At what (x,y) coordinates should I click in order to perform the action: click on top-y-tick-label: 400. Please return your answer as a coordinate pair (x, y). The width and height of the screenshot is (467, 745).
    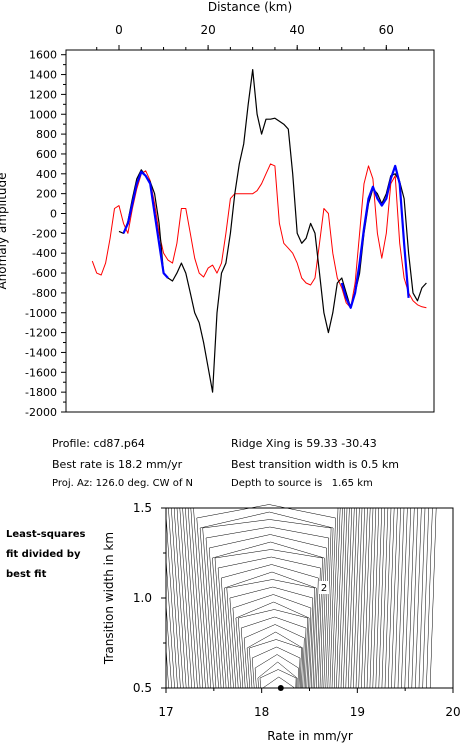
    Looking at the image, I should click on (46, 174).